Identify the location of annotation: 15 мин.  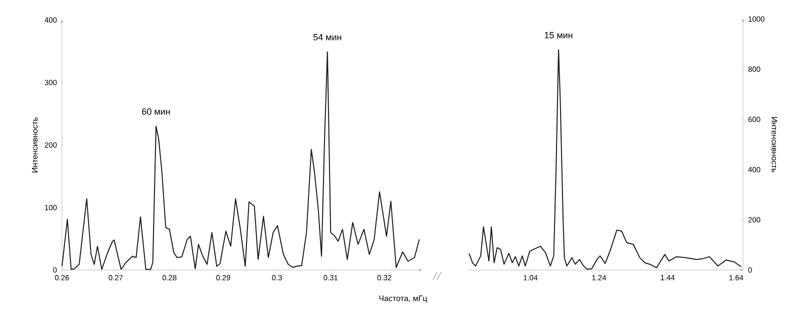
(558, 35).